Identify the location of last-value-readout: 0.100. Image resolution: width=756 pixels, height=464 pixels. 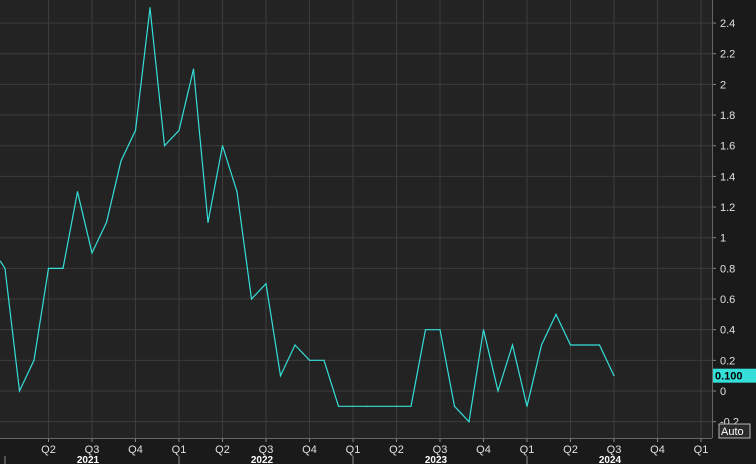
(734, 375).